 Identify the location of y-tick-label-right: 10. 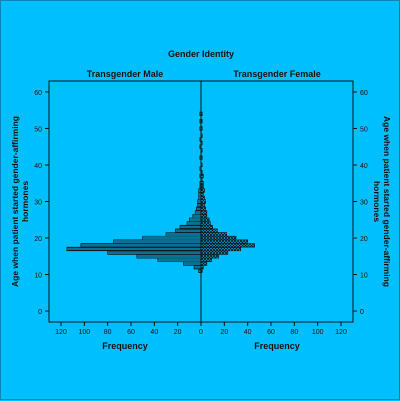
(364, 276).